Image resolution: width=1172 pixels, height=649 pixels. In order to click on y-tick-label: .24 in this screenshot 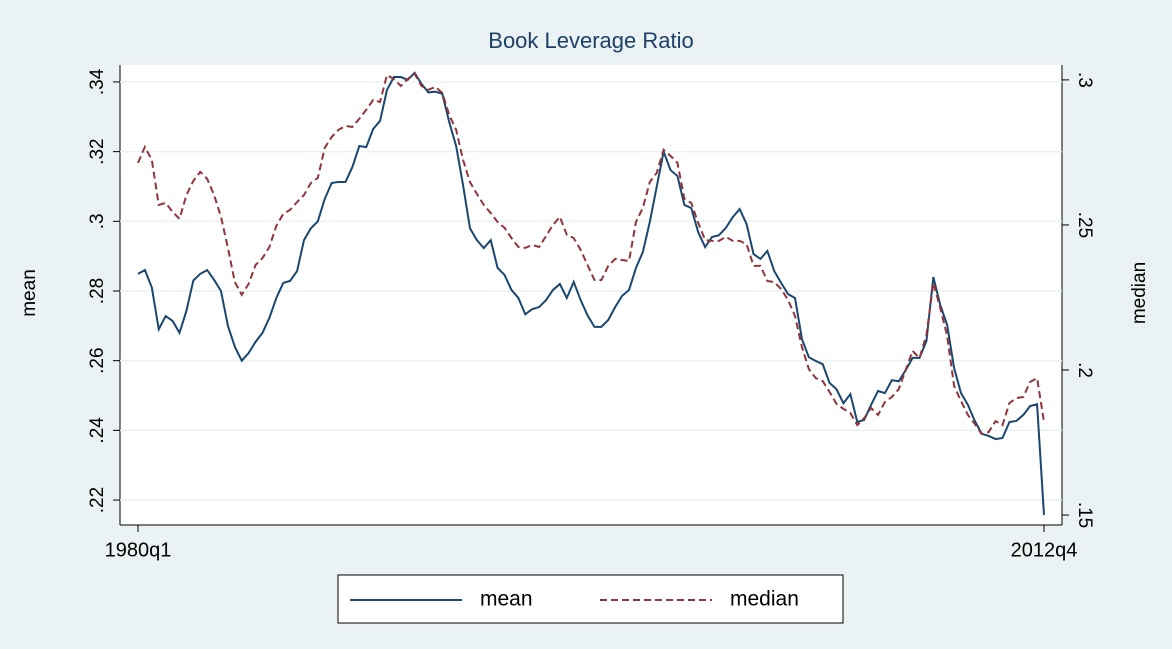, I will do `click(97, 430)`.